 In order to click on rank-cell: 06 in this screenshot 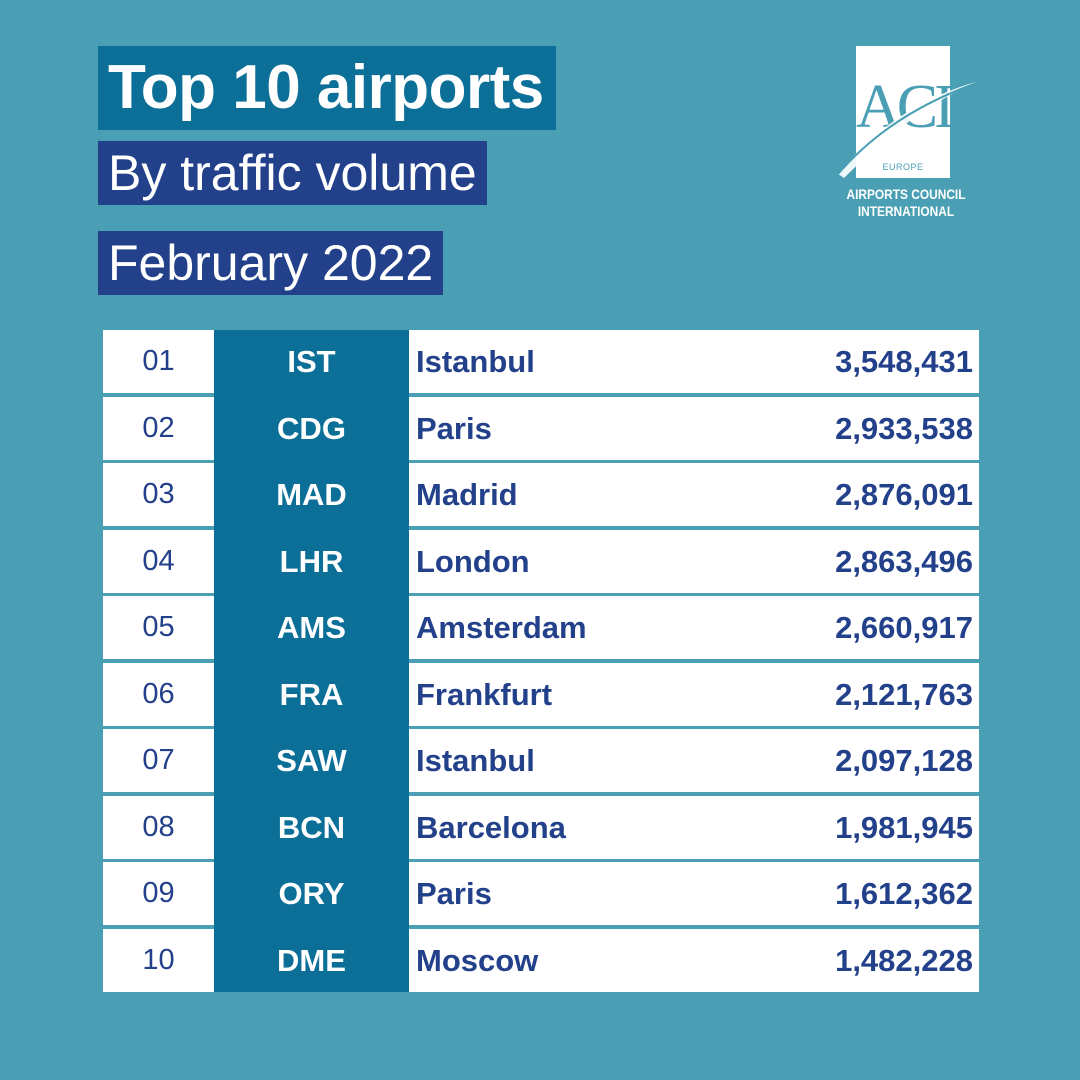, I will do `click(158, 693)`.